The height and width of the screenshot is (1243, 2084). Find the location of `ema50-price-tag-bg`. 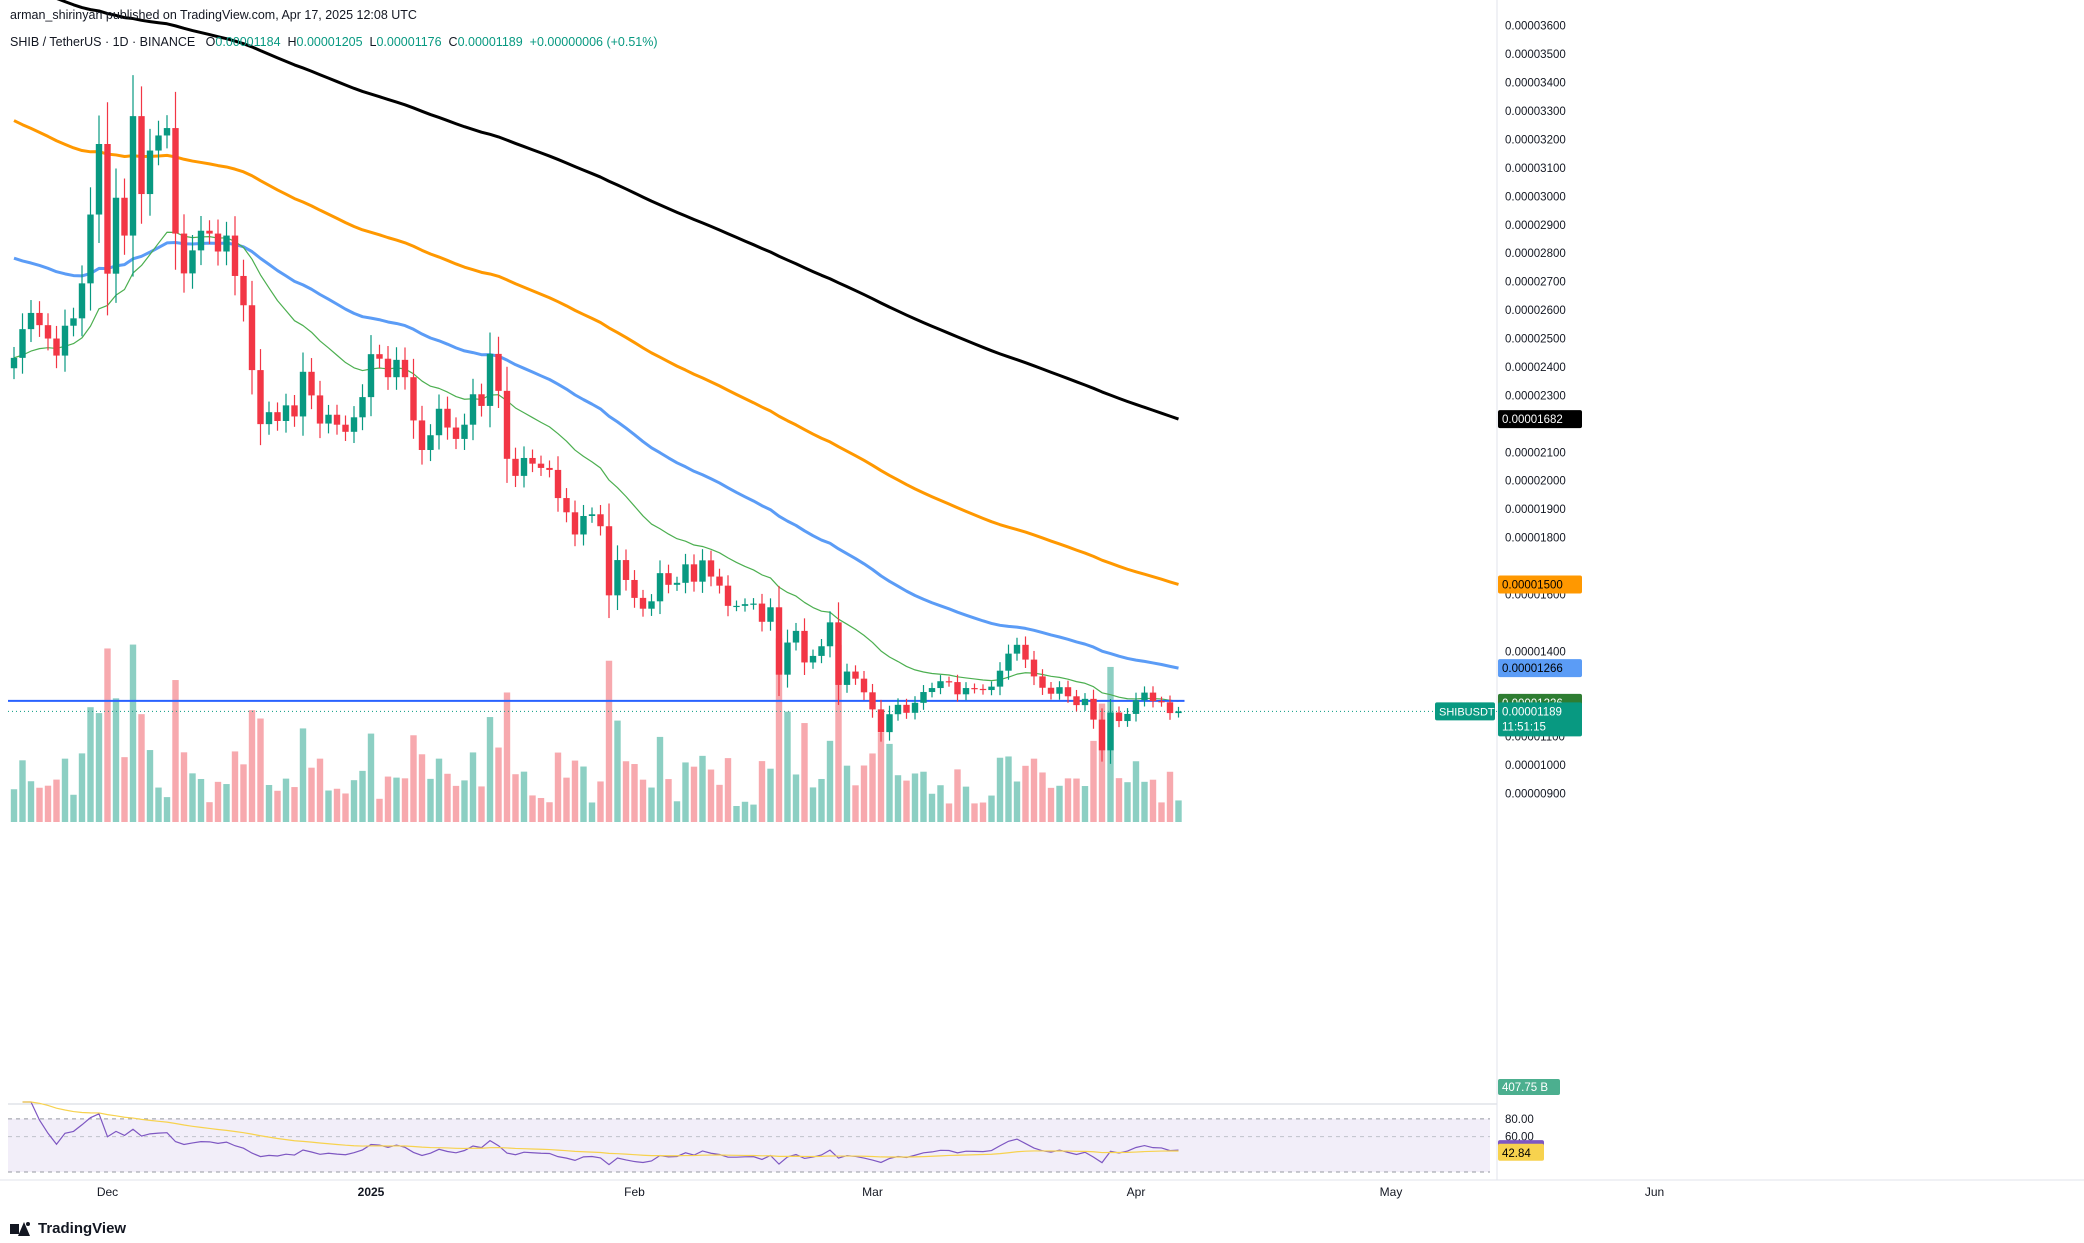

ema50-price-tag-bg is located at coordinates (1540, 668).